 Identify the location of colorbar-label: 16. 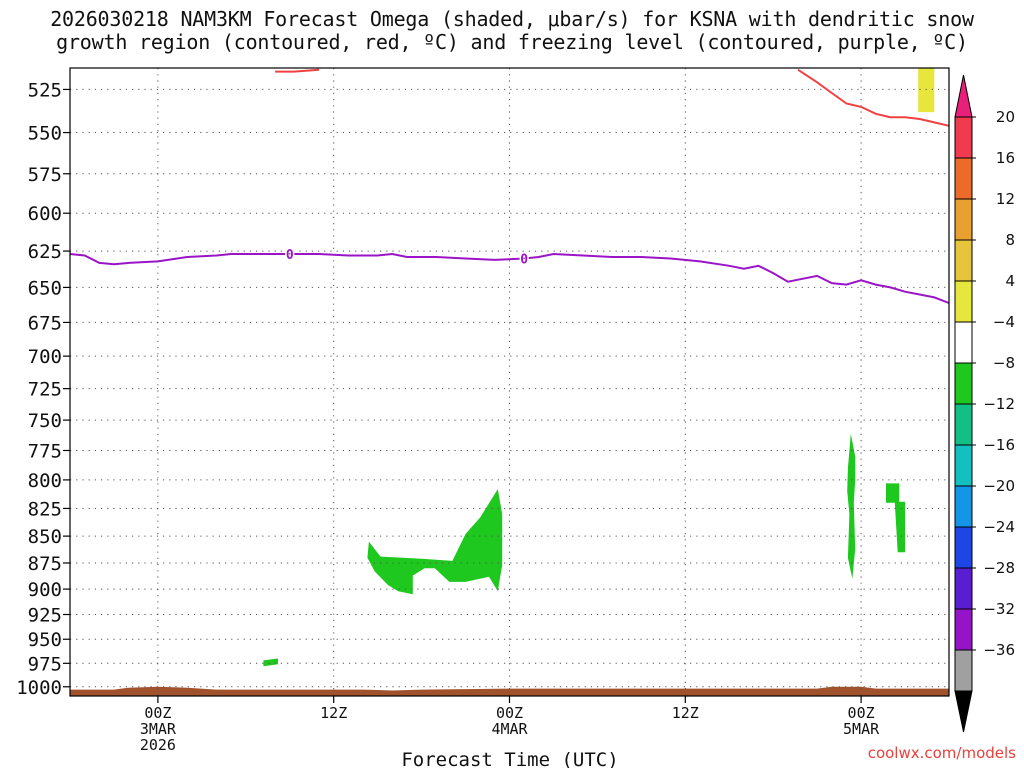
(1005, 158).